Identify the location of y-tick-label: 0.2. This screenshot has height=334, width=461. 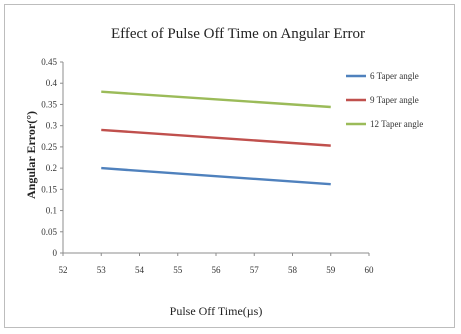
(51, 168).